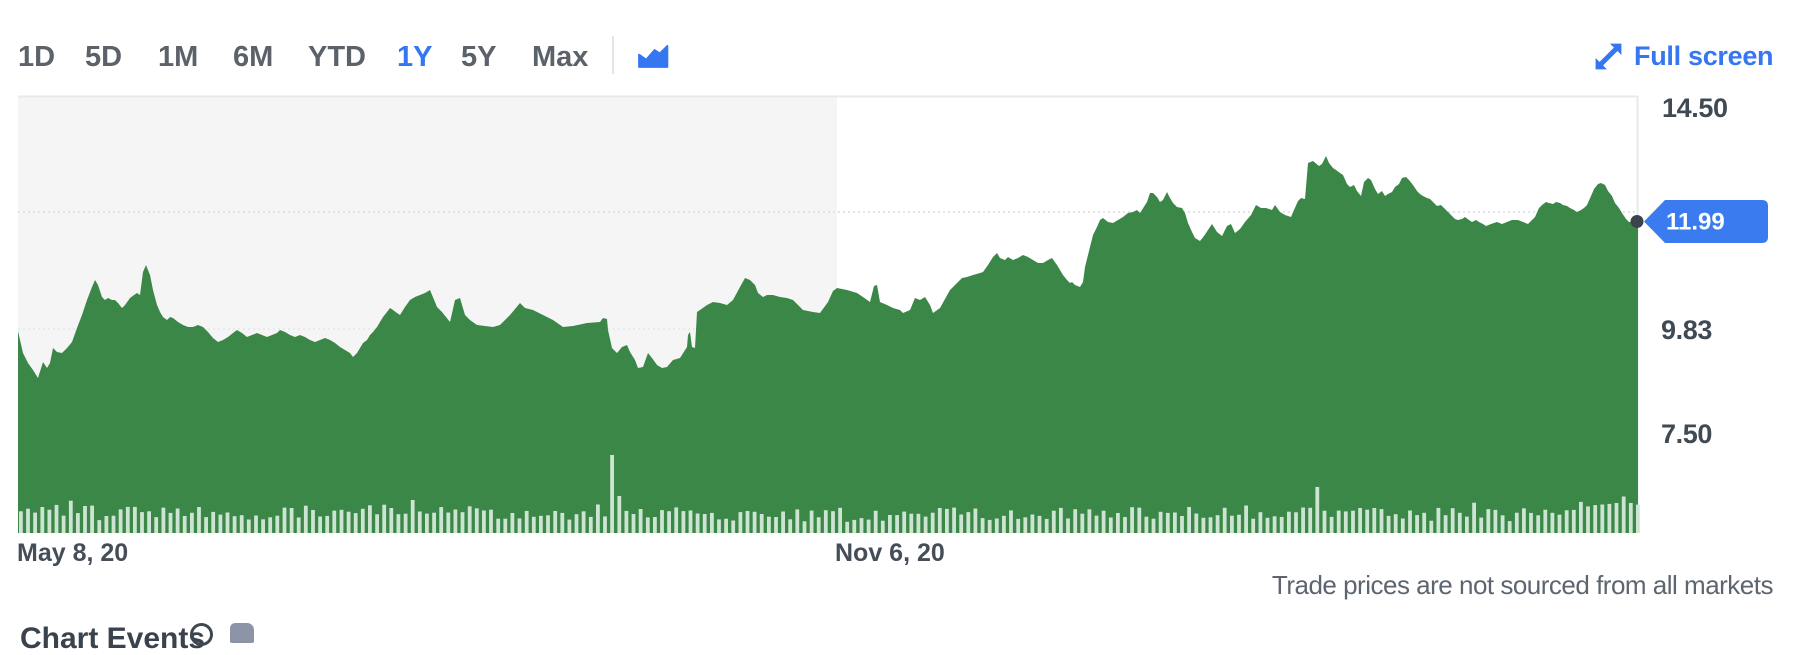 The width and height of the screenshot is (1820, 655). What do you see at coordinates (1695, 222) in the screenshot?
I see `svg-text: 11.99` at bounding box center [1695, 222].